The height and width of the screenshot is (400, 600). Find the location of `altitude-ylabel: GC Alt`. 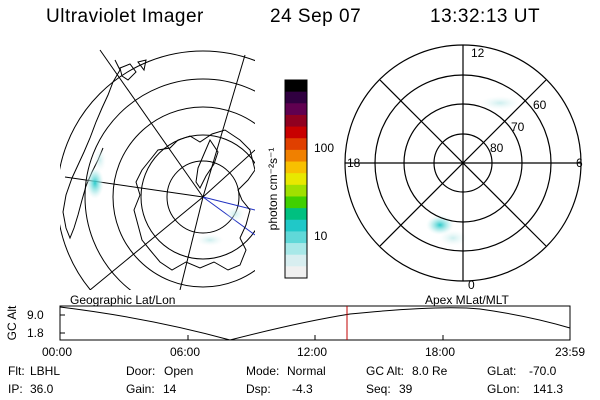

altitude-ylabel: GC Alt is located at coordinates (12, 323).